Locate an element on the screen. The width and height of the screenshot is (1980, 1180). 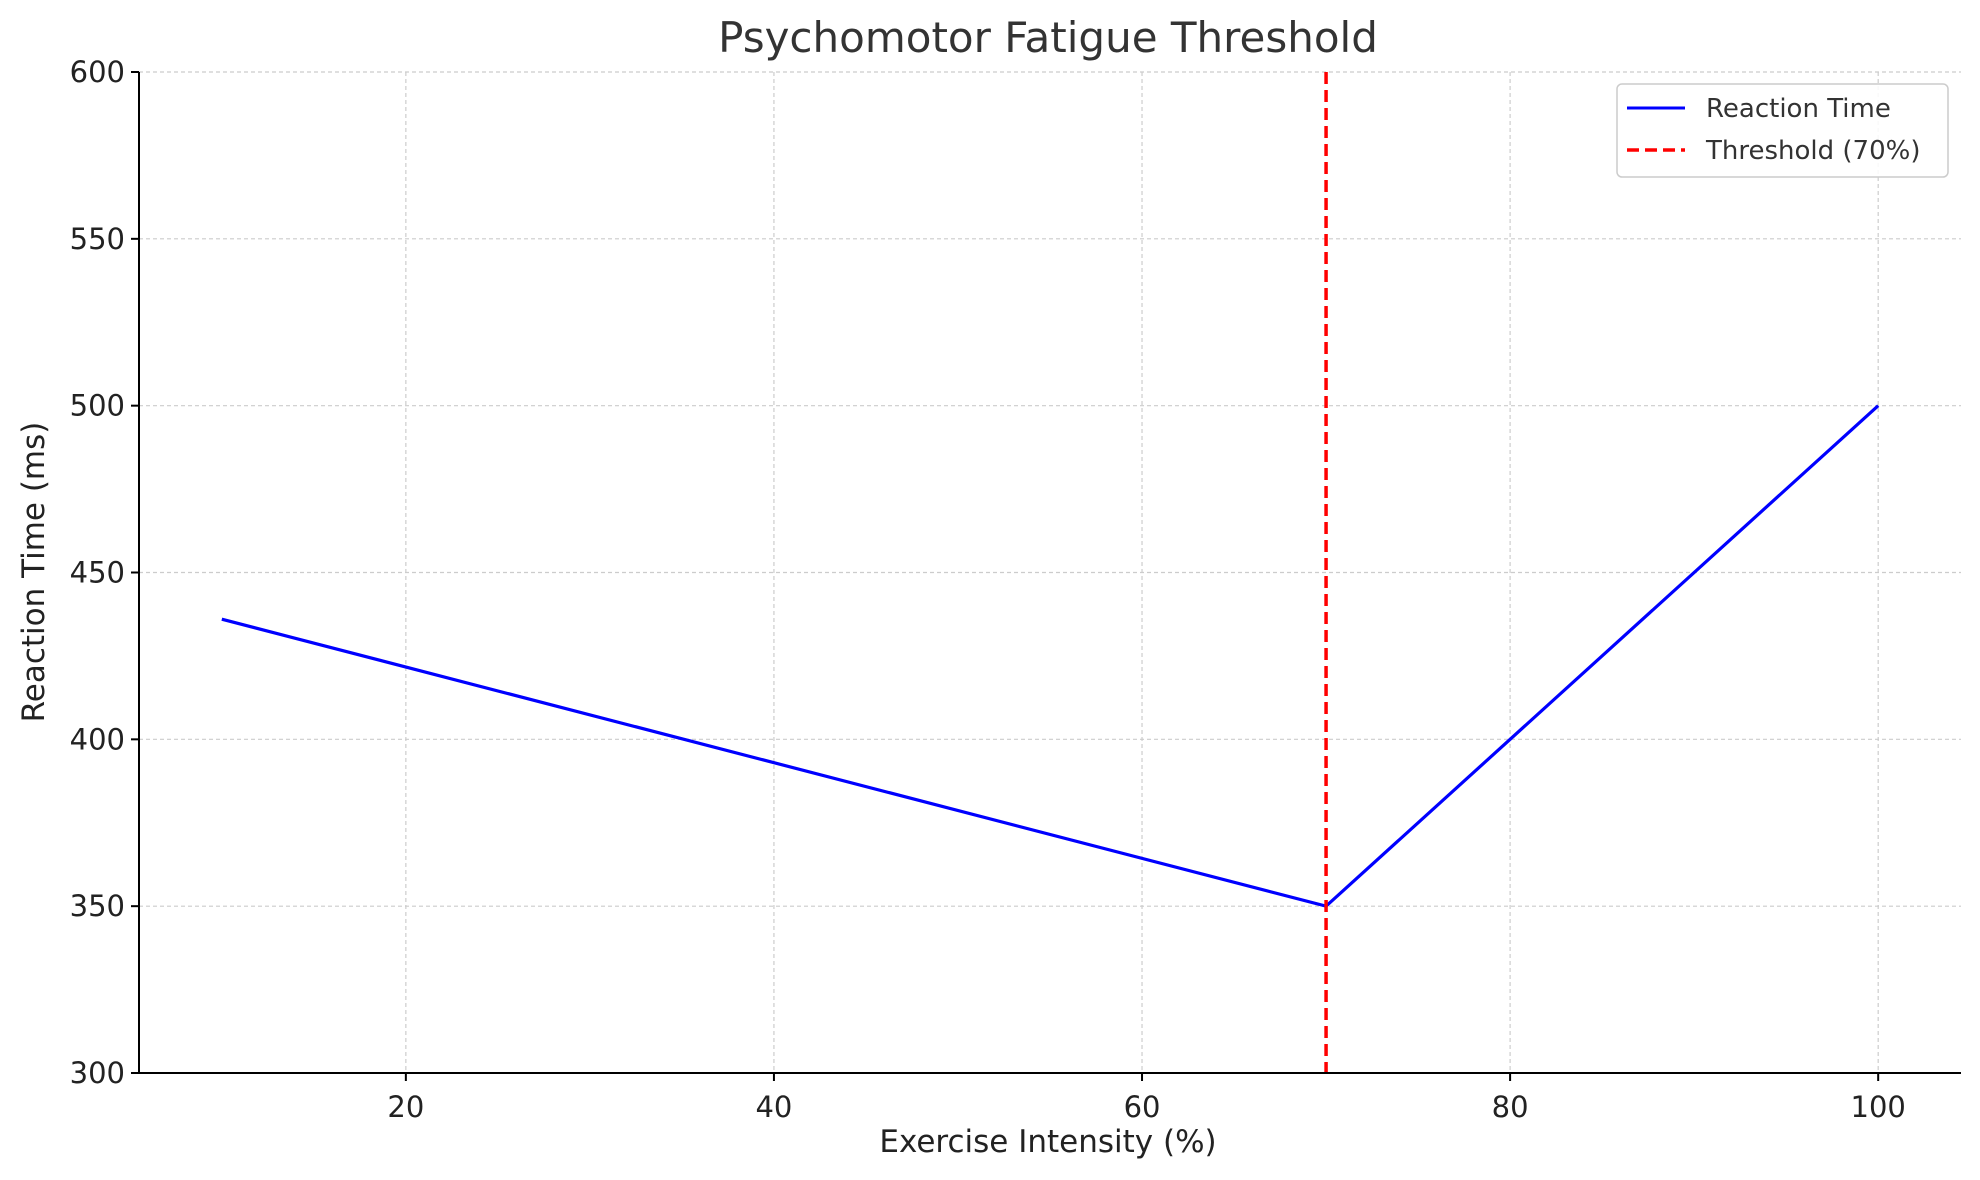
x-tick-label-80: 80 is located at coordinates (1510, 1107).